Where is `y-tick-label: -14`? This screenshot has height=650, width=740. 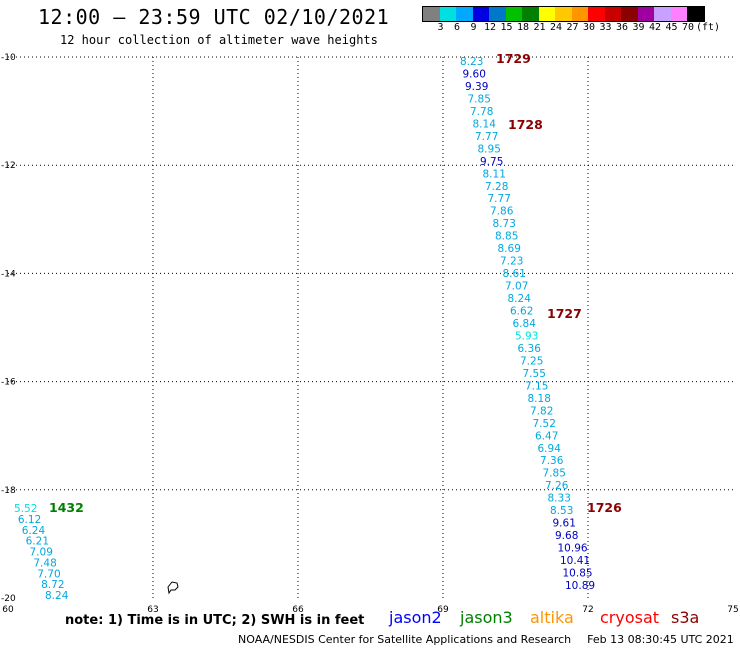
y-tick-label: -14 is located at coordinates (8, 274).